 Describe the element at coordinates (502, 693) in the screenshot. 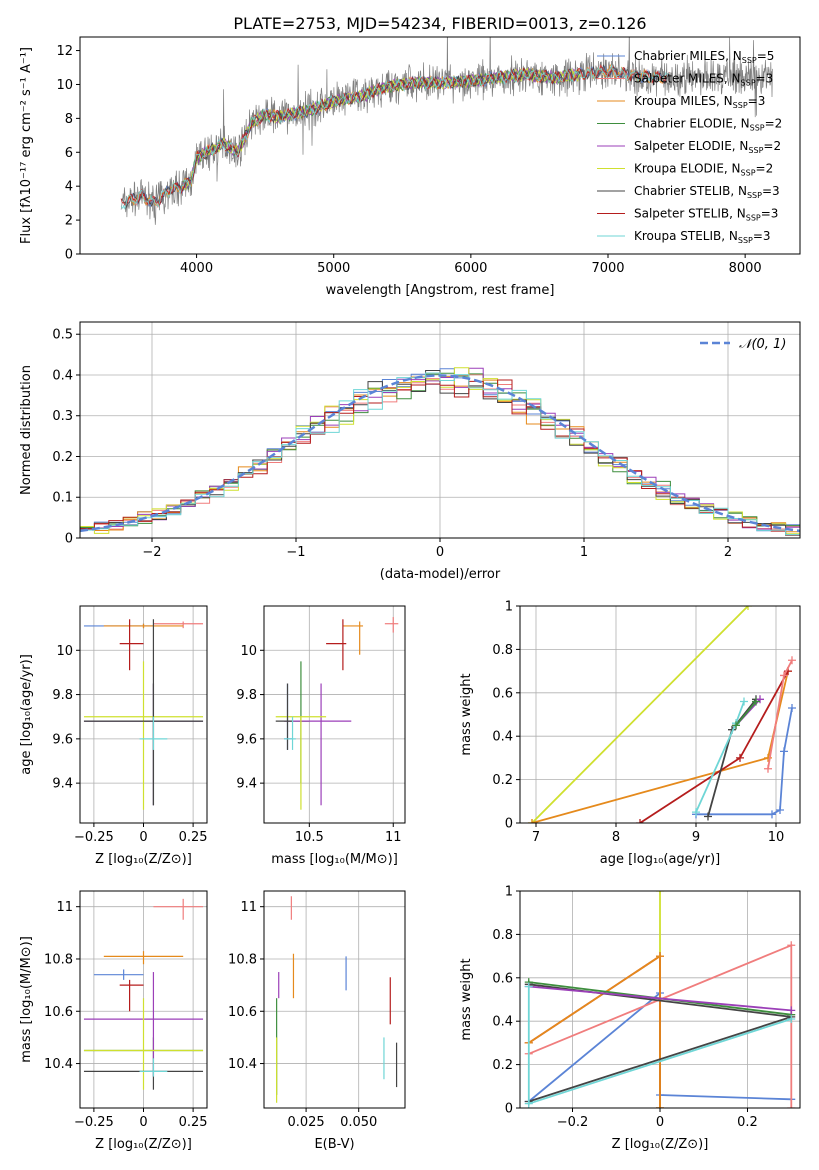

I see `y-tick-label: 0.6` at that location.